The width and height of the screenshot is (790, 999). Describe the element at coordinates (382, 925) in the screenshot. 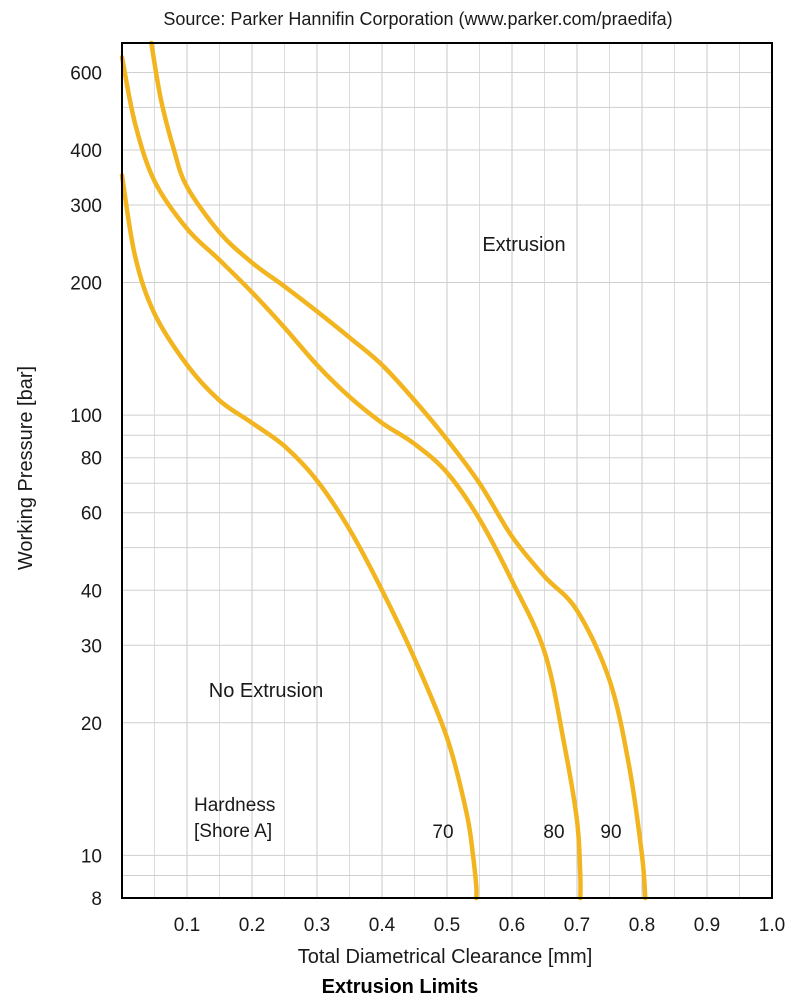

I see `x-tick-label: 0.4` at that location.